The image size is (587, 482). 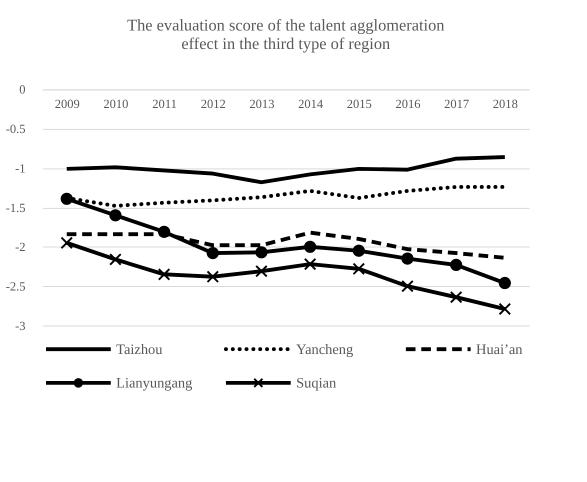 What do you see at coordinates (16, 129) in the screenshot?
I see `y-tick-label: -0.5` at bounding box center [16, 129].